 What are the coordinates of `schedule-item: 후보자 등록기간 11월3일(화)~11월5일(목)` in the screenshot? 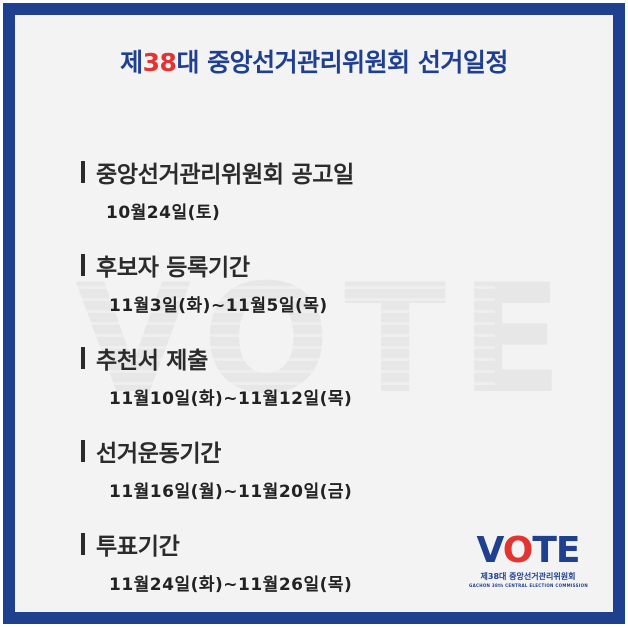 It's located at (217, 283).